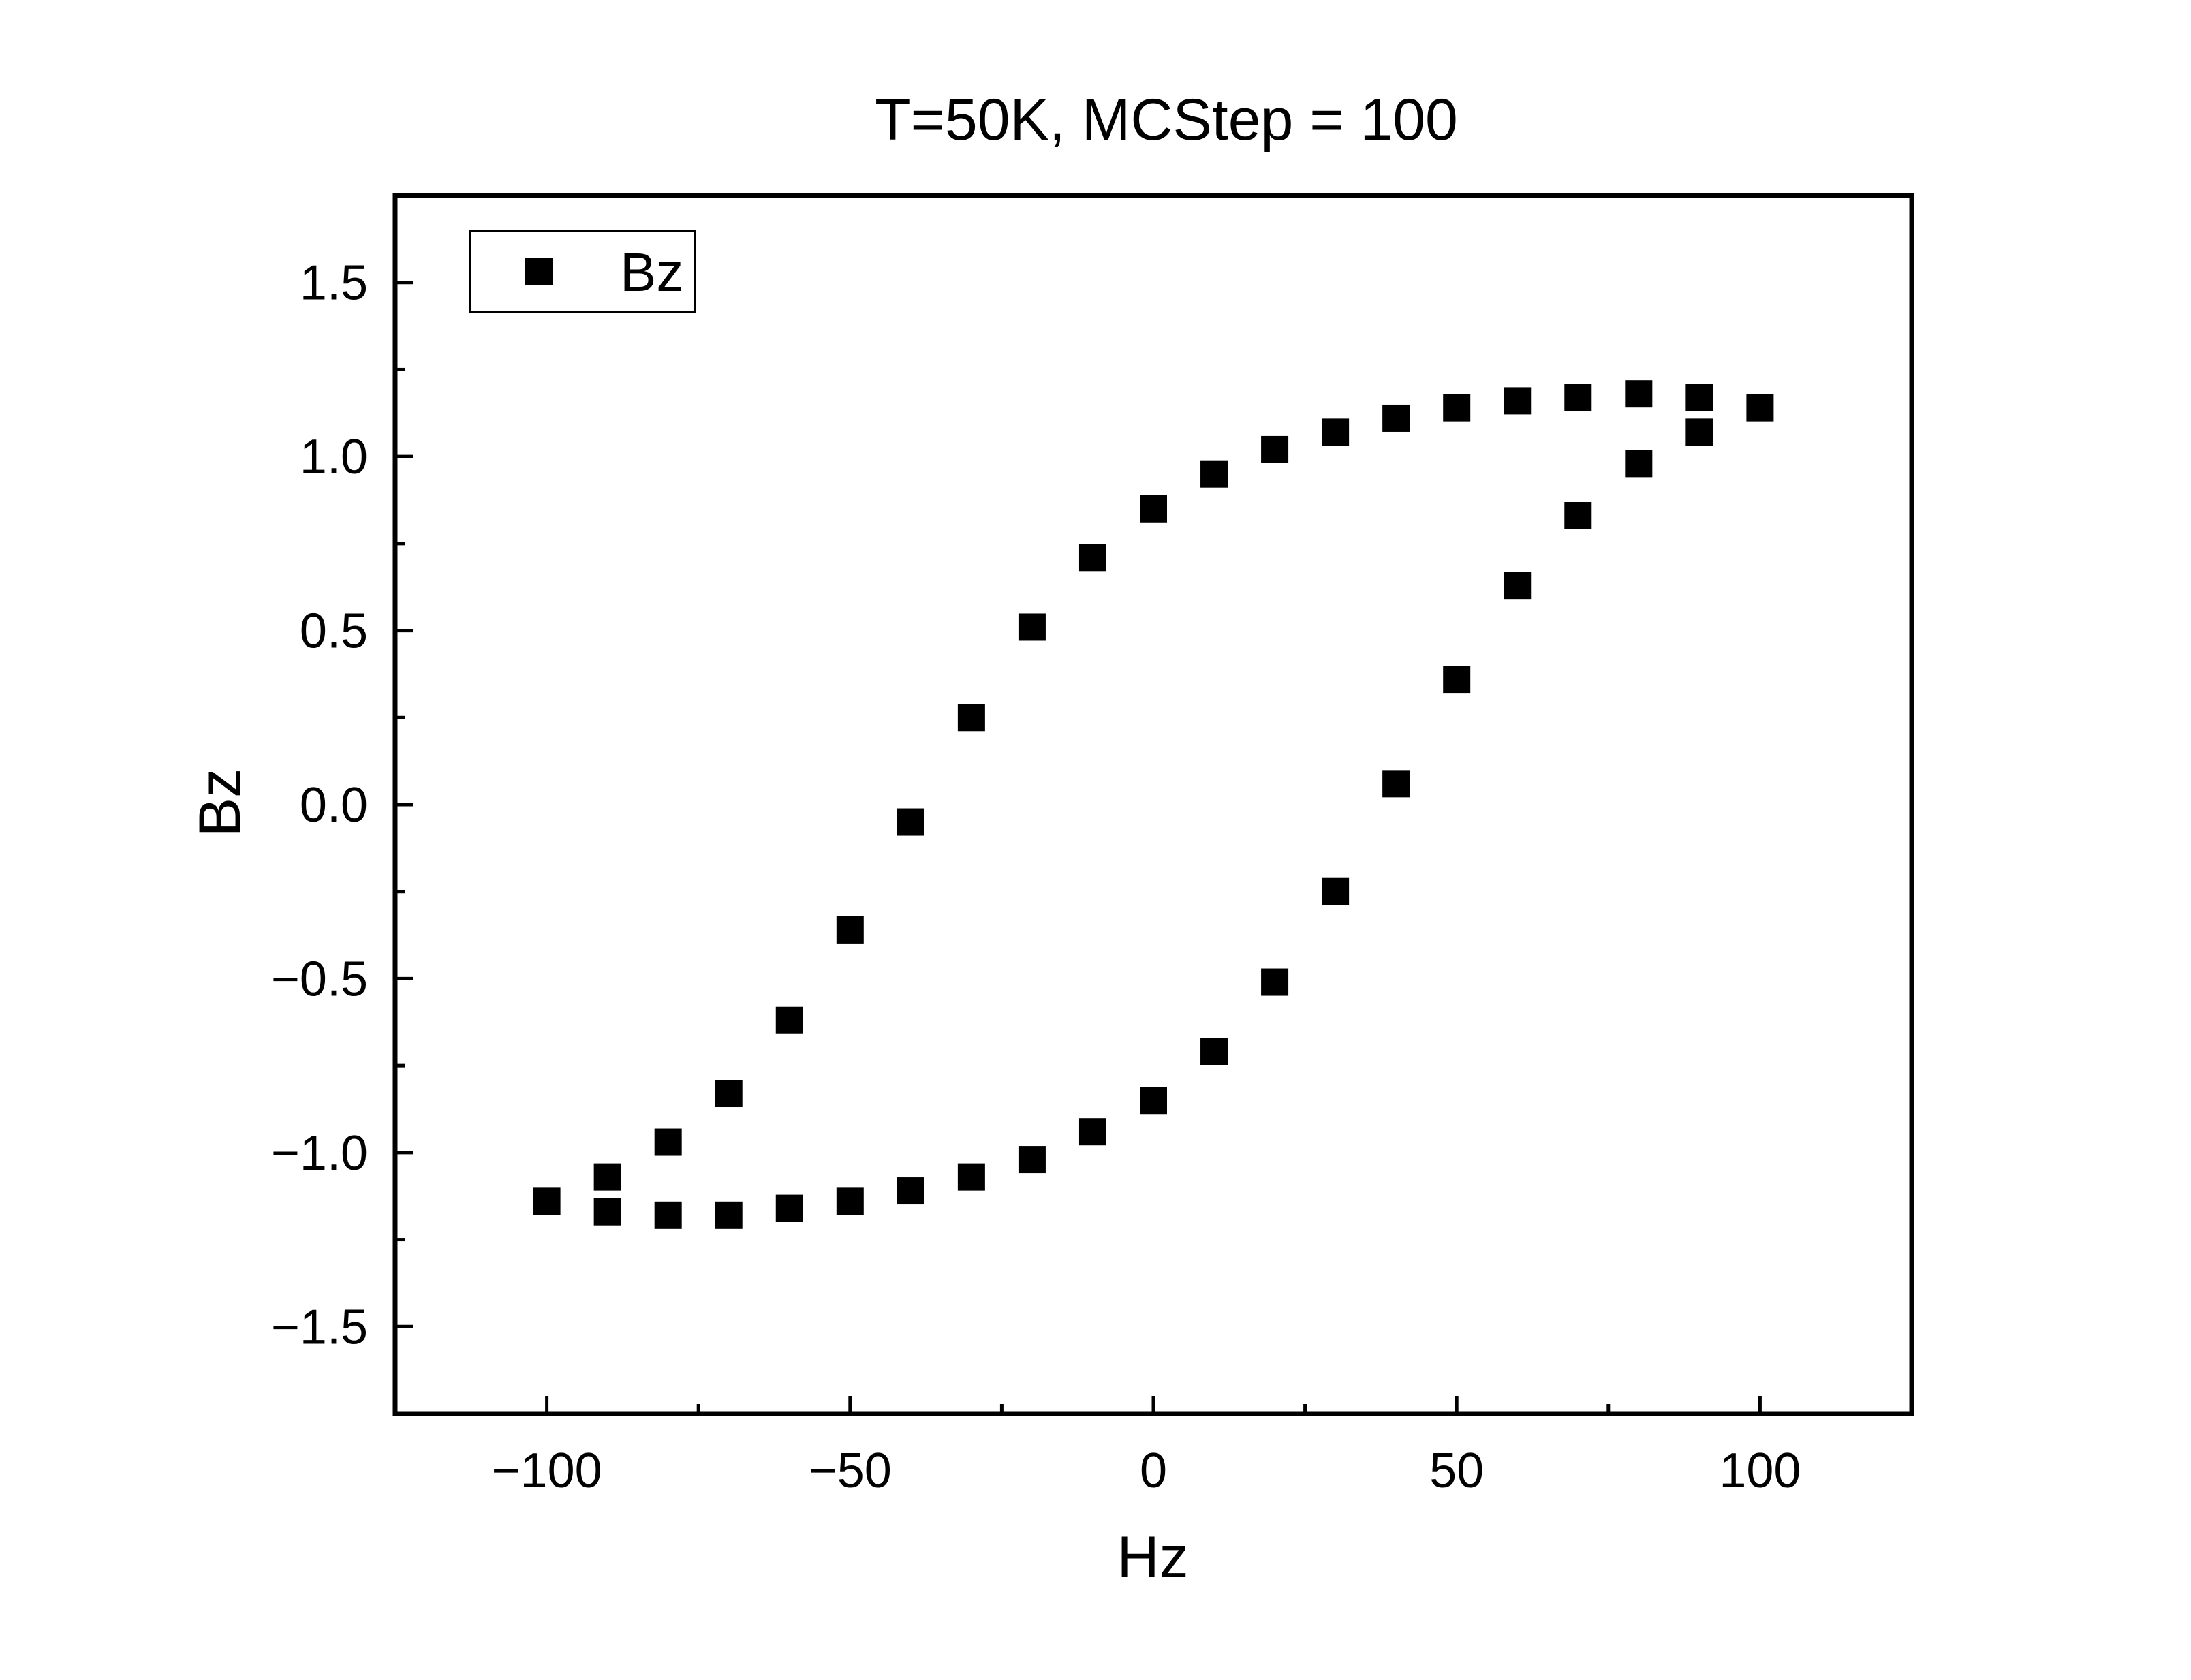 The height and width of the screenshot is (1680, 2191). Describe the element at coordinates (220, 802) in the screenshot. I see `y-axis-label: Bz` at that location.